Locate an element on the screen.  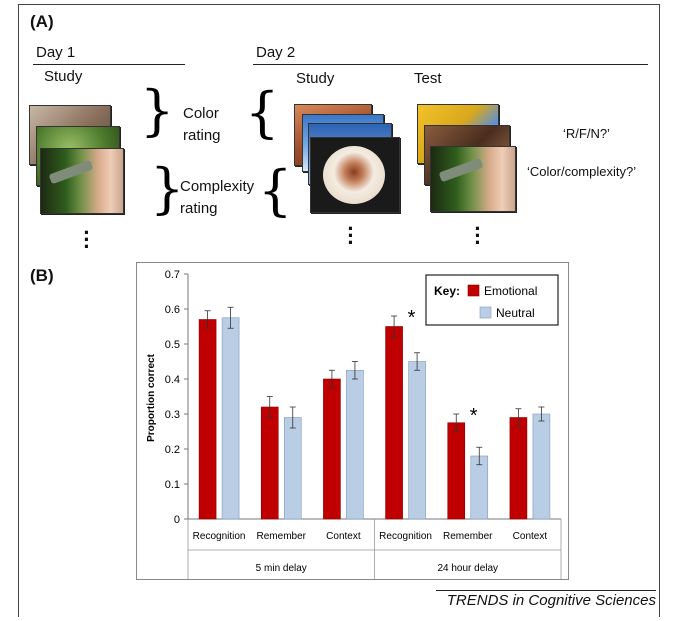
y-tick-label: 0.4 is located at coordinates (172, 380).